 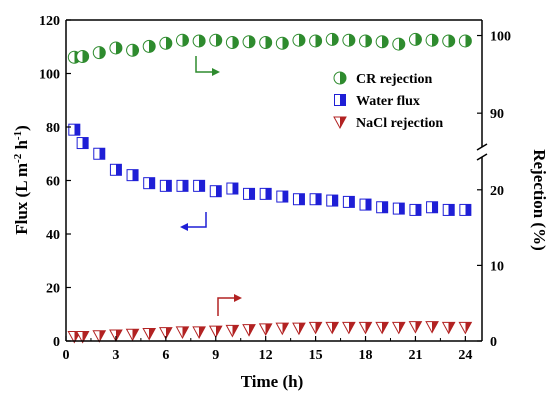 What do you see at coordinates (53, 182) in the screenshot?
I see `y-left-tick-label: 60` at bounding box center [53, 182].